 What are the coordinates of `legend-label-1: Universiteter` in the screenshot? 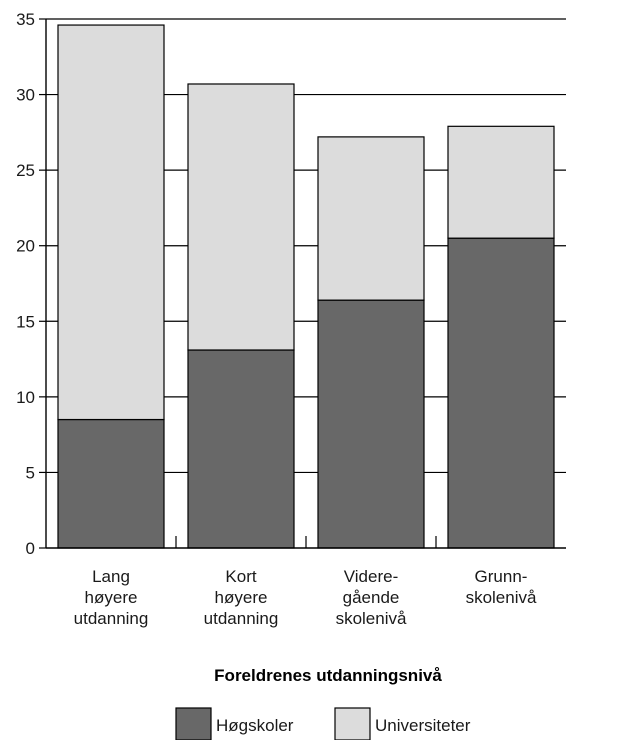 It's located at (423, 725).